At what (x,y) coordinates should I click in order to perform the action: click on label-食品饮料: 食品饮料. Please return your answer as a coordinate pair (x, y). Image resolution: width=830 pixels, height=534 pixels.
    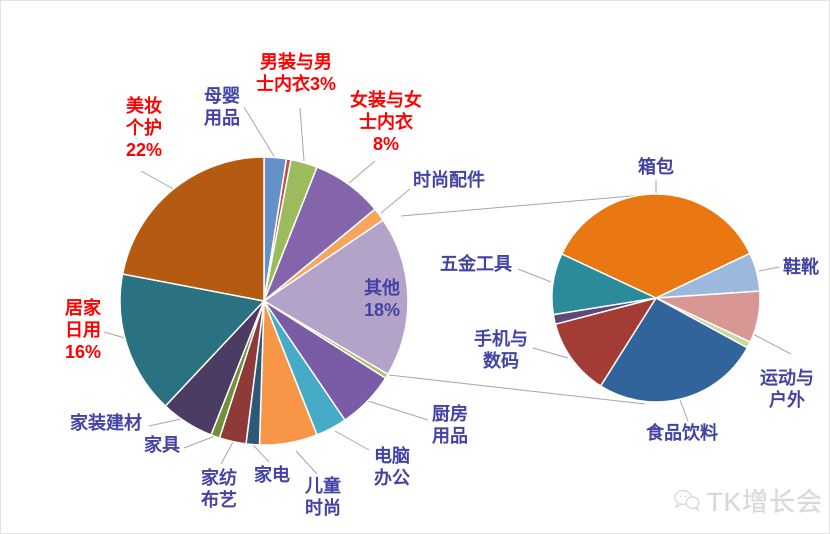
    Looking at the image, I should click on (682, 433).